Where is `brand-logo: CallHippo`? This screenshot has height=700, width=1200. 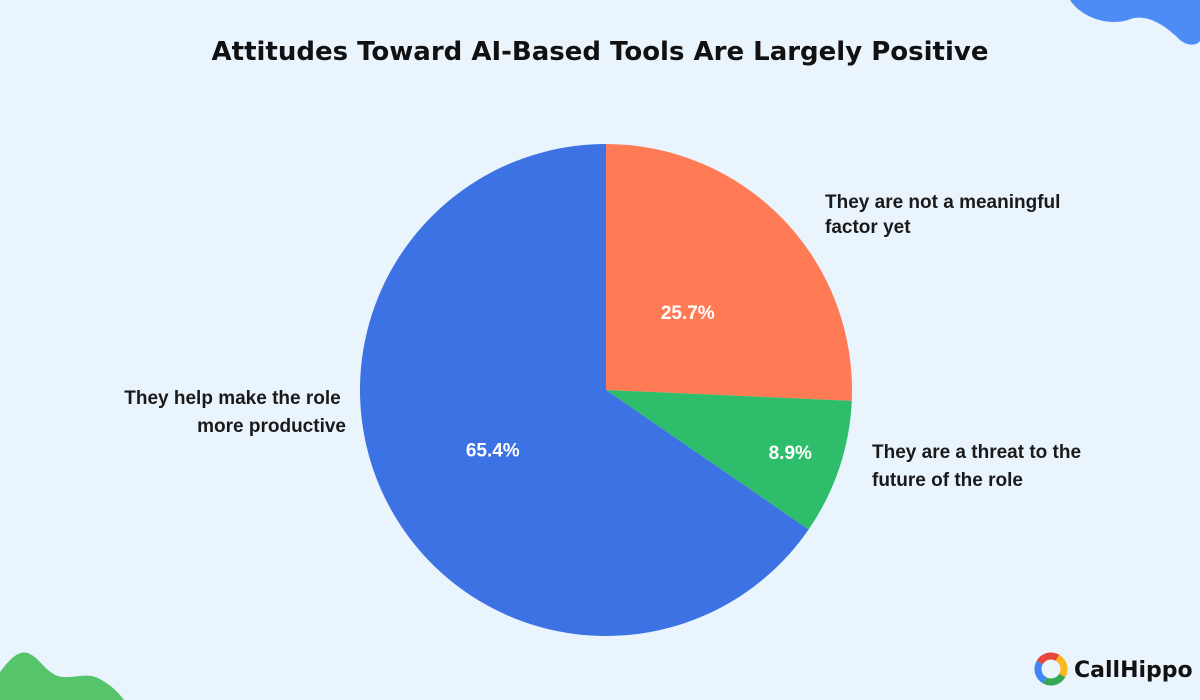 brand-logo: CallHippo is located at coordinates (1113, 669).